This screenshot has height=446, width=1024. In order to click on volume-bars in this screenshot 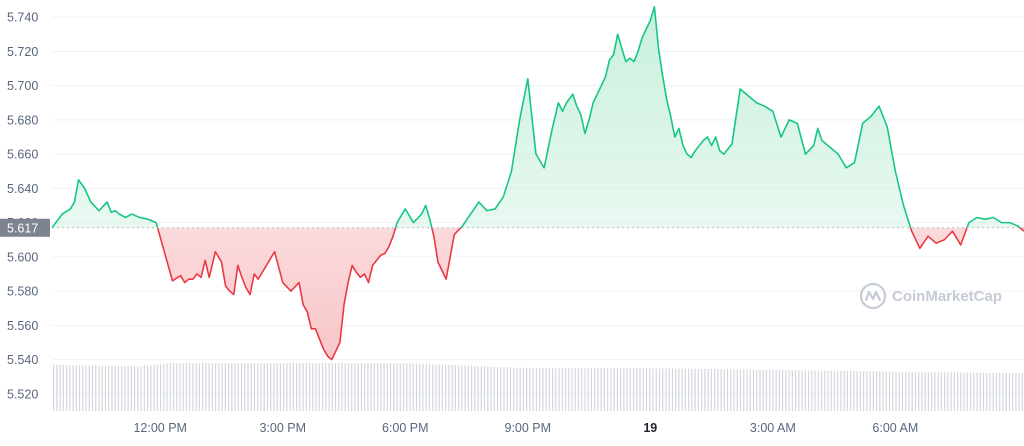, I will do `click(538, 387)`.